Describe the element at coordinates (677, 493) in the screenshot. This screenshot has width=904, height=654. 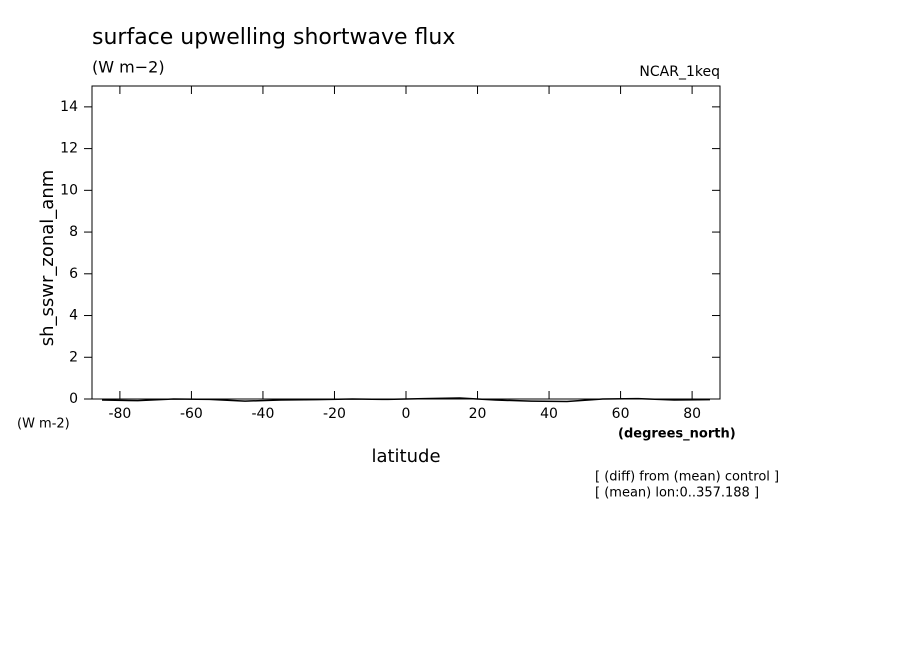
I see `note: [ (mean) lon:0..357.188 ]` at that location.